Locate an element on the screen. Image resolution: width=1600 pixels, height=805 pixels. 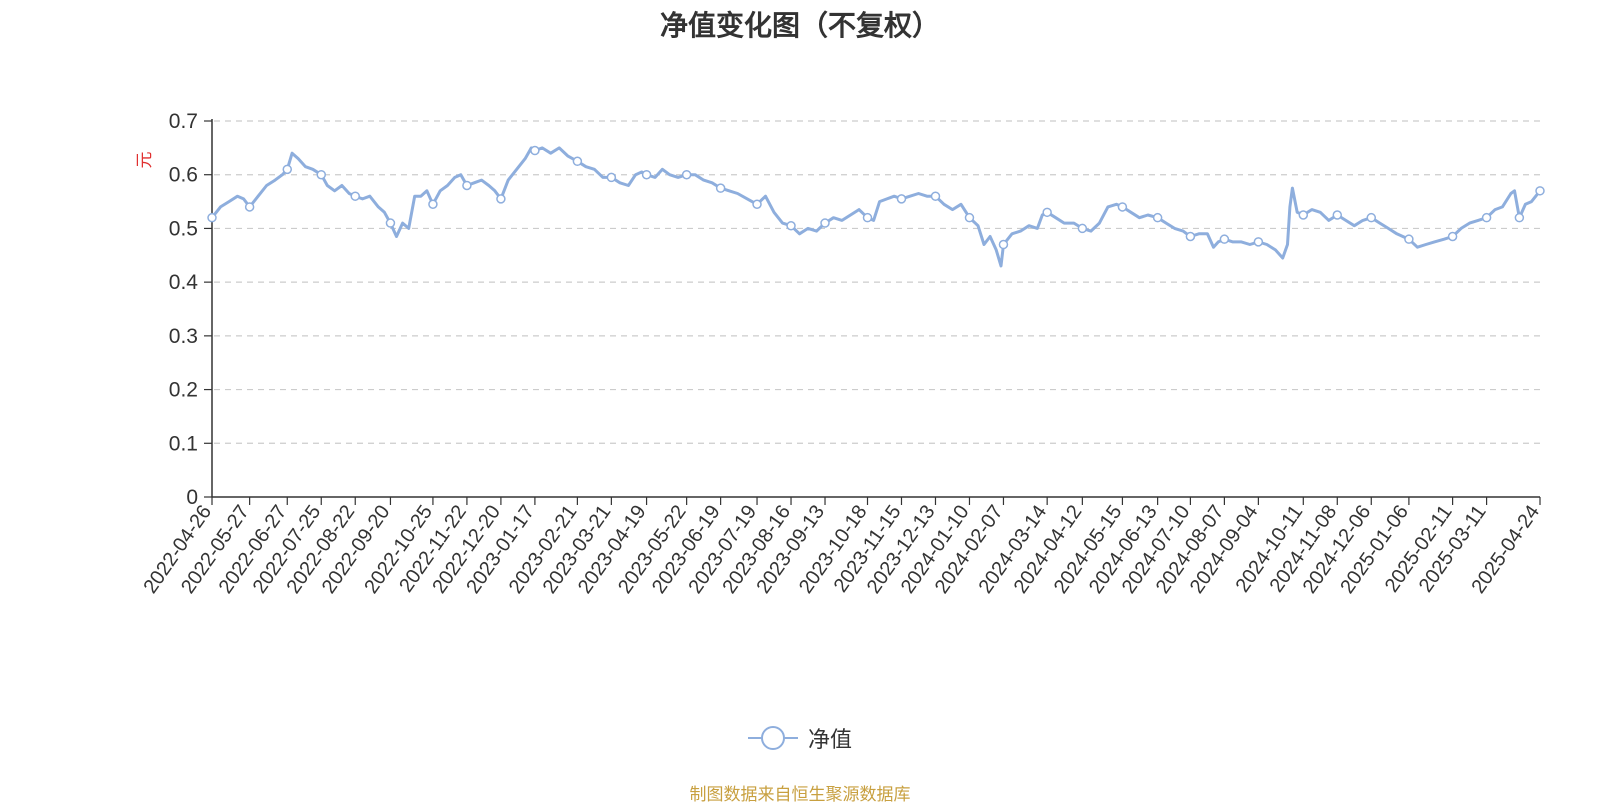
y-tick-label: 0.6 is located at coordinates (183, 175).